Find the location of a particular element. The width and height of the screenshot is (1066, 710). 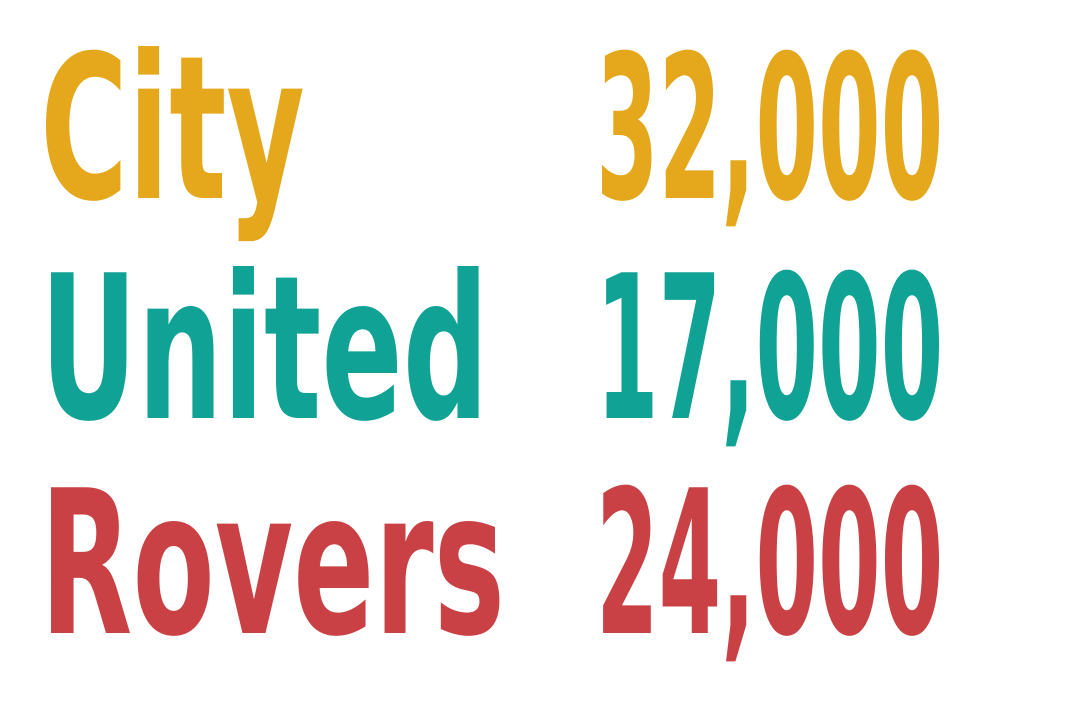

team-label: United is located at coordinates (264, 349).